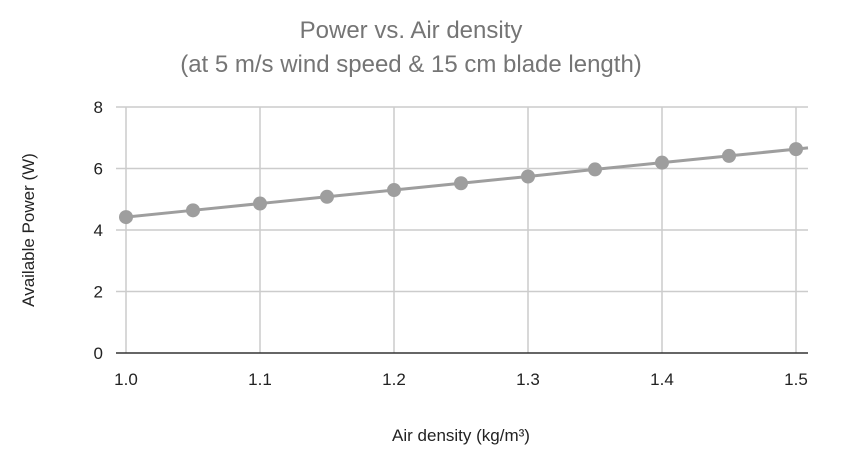 This screenshot has height=475, width=868. What do you see at coordinates (461, 435) in the screenshot?
I see `x-axis-label: Air density (kg/m³)` at bounding box center [461, 435].